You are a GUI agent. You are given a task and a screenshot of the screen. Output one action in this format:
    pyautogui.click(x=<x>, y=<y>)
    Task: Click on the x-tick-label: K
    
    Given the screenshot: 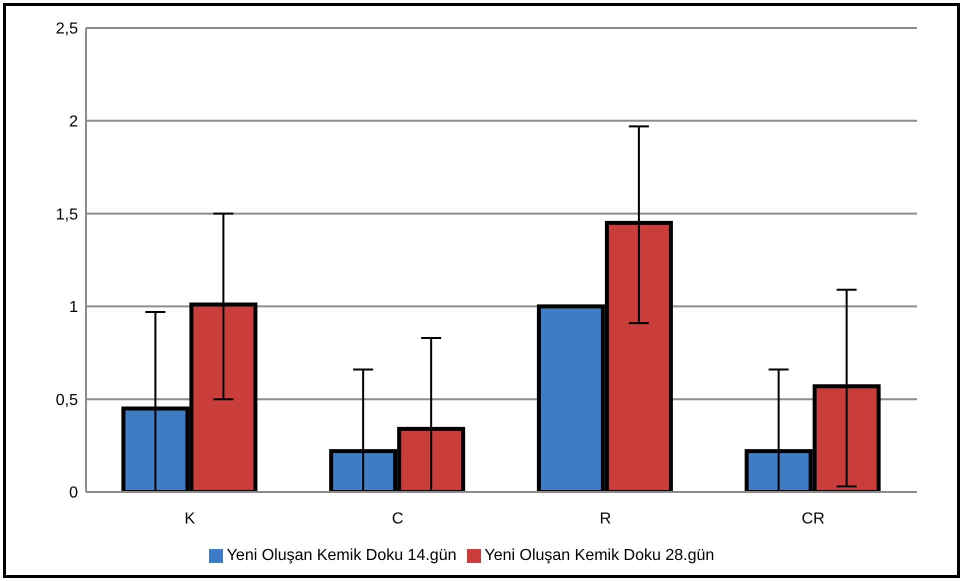 What is the action you would take?
    pyautogui.click(x=190, y=519)
    